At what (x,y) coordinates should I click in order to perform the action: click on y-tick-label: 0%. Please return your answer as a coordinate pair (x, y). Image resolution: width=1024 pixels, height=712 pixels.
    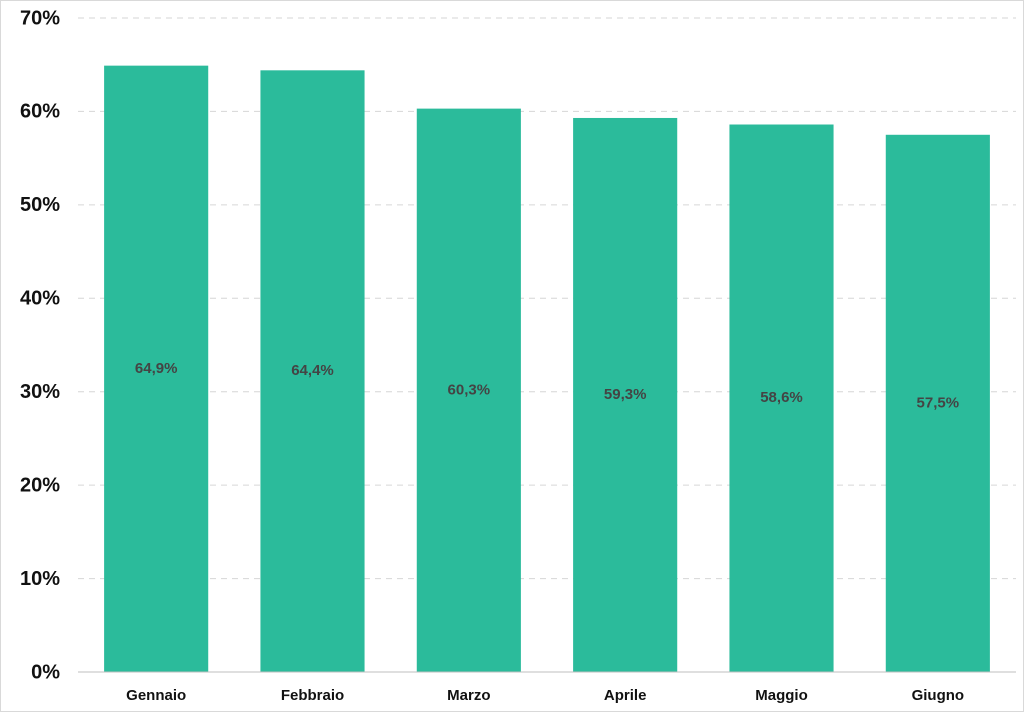
    Looking at the image, I should click on (45, 672).